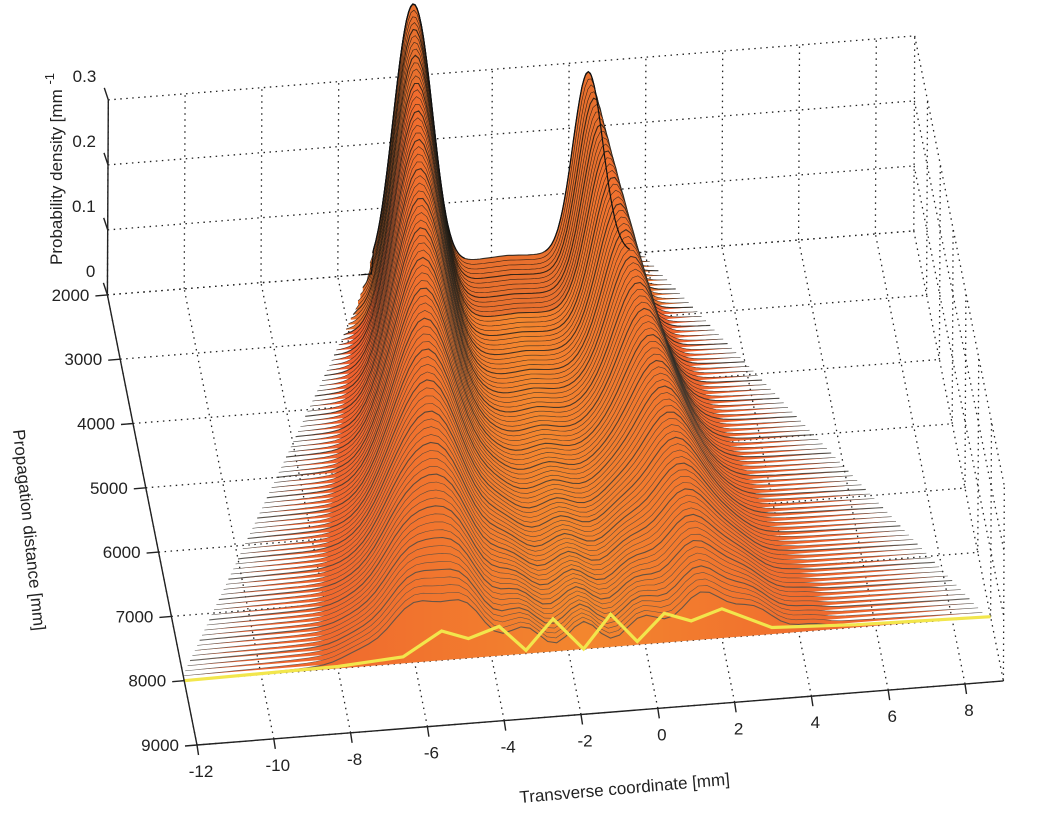  What do you see at coordinates (85, 76) in the screenshot?
I see `z-tick-label: 0.3` at bounding box center [85, 76].